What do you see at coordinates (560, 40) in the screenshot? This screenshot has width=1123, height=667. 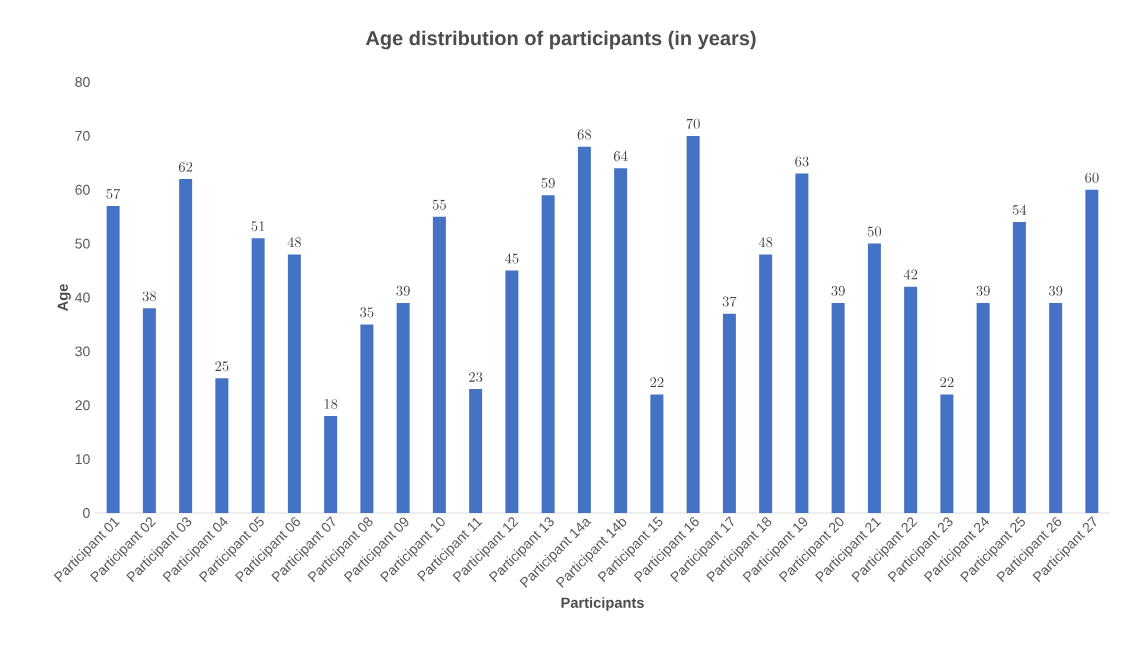 I see `chart-title: Age distribution of participants (in years)` at bounding box center [560, 40].